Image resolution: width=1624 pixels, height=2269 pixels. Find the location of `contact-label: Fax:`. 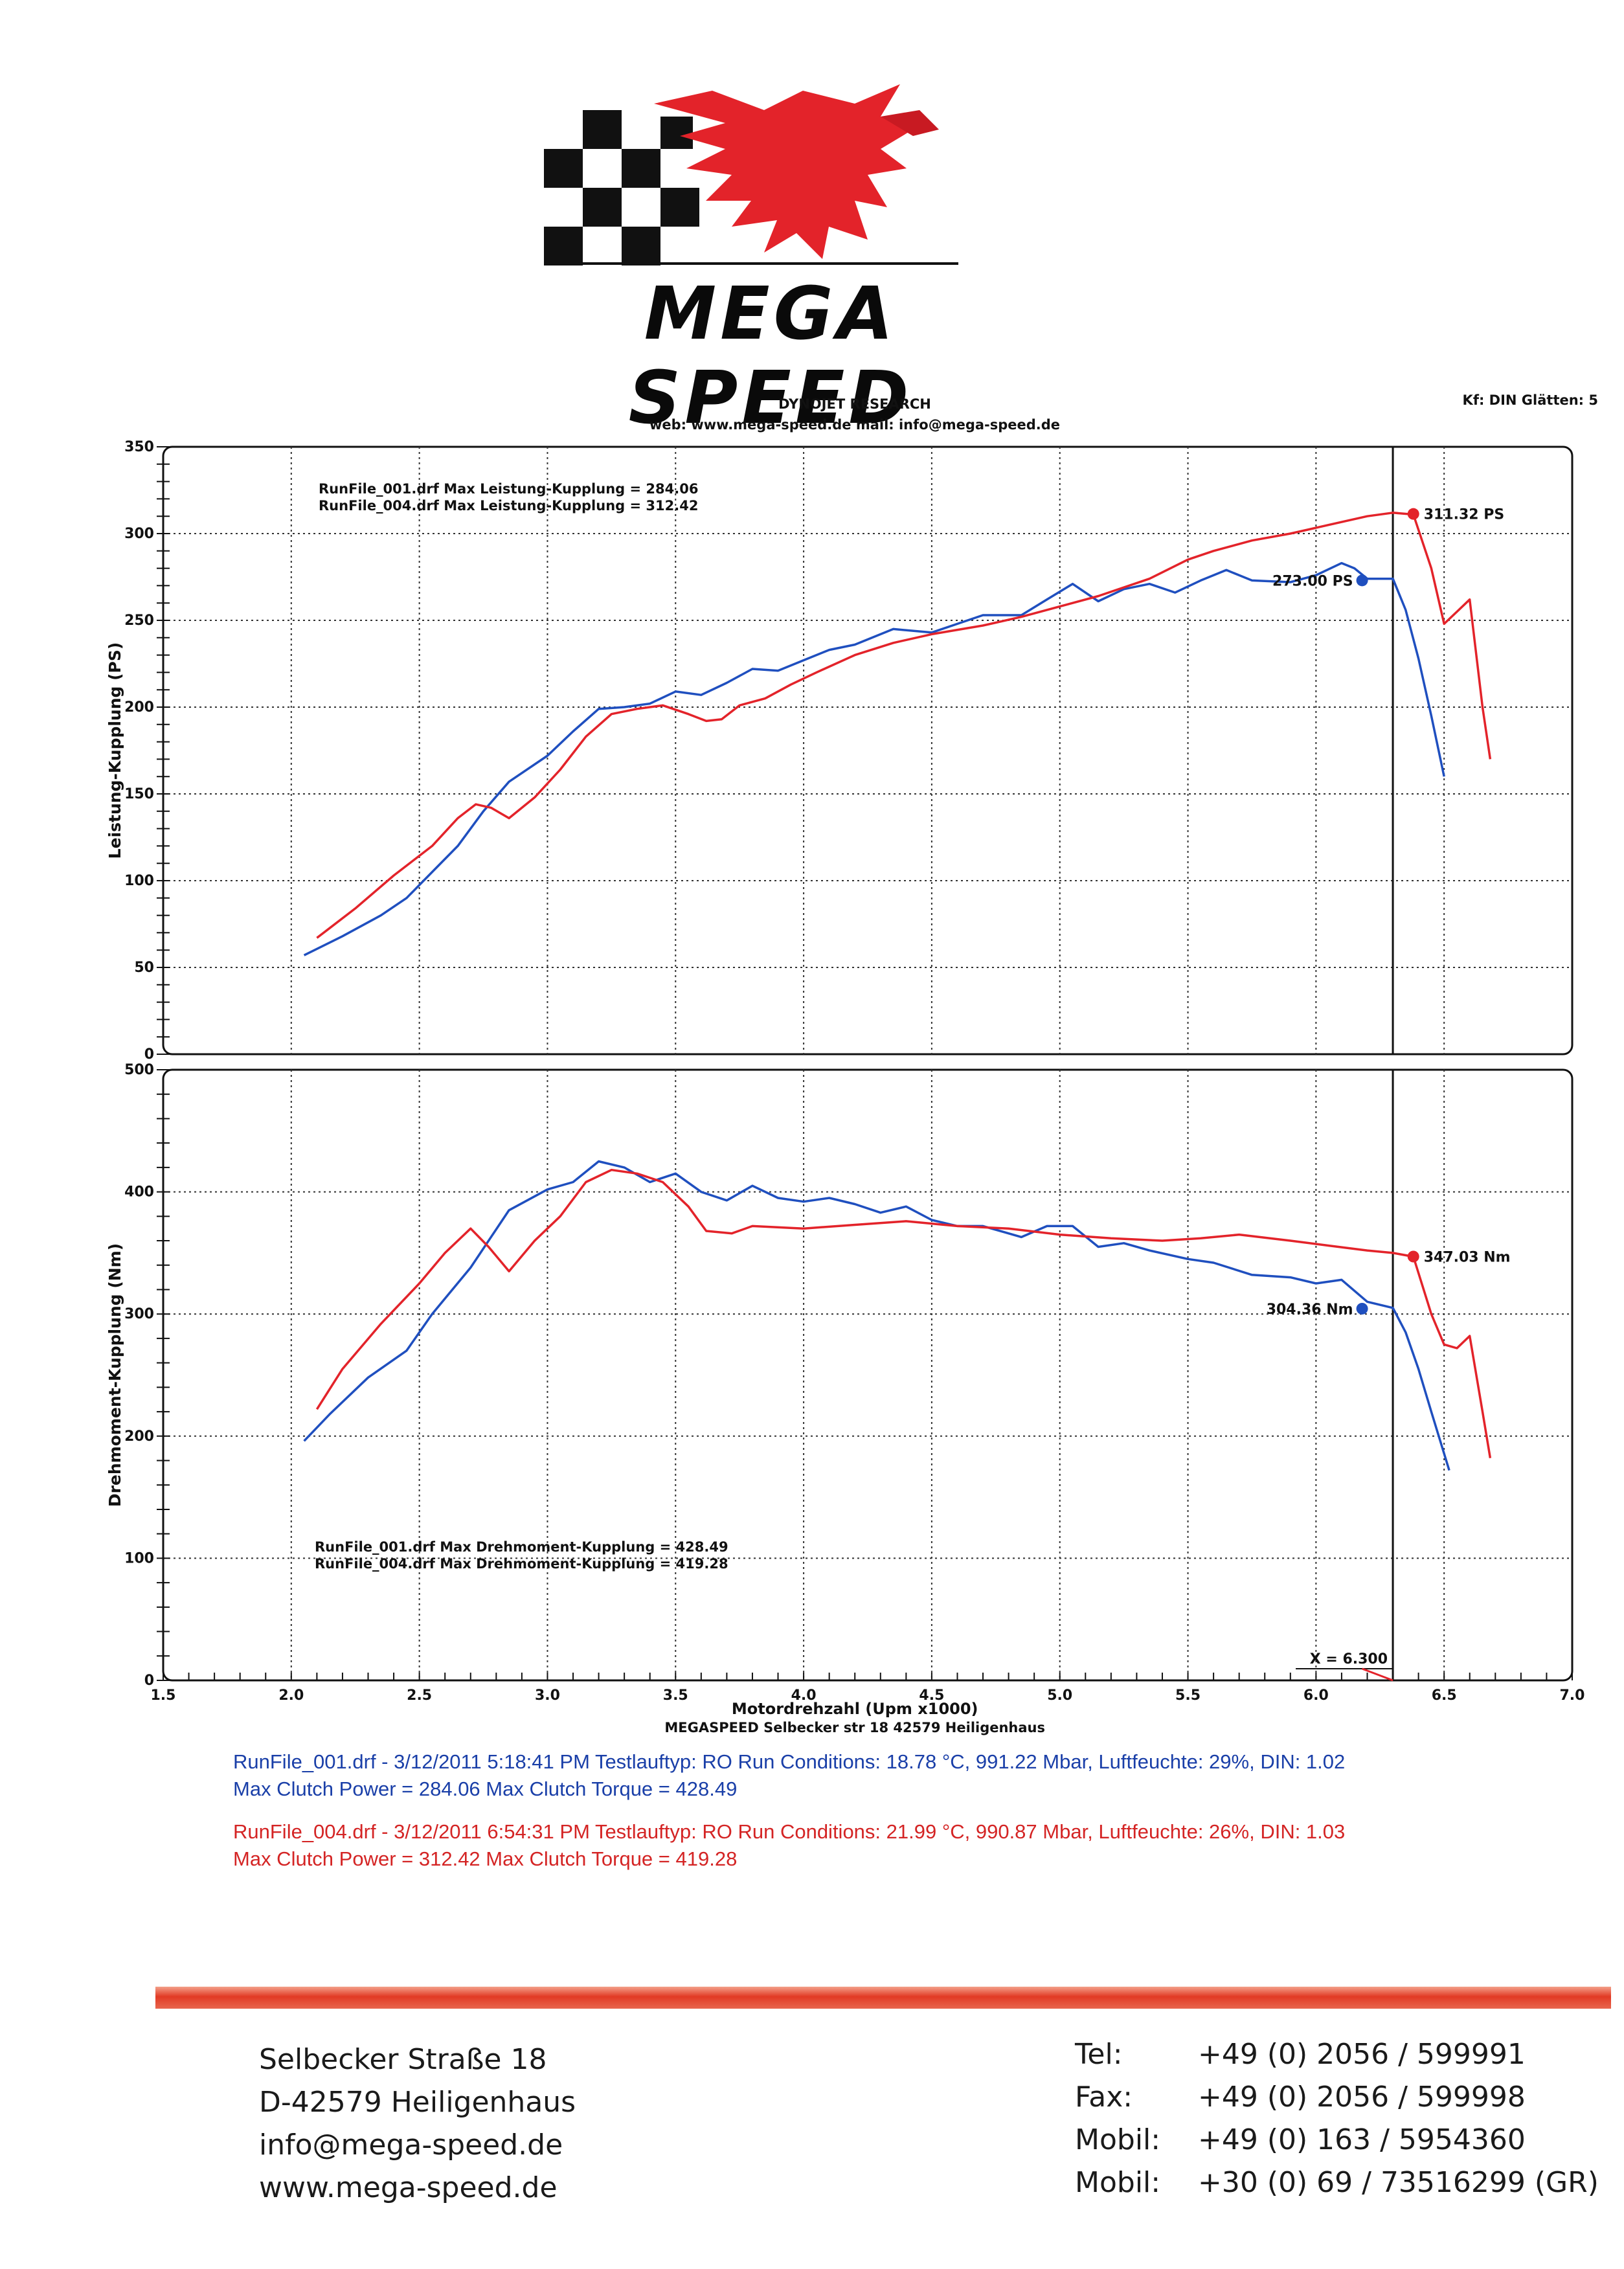

contact-label: Fax: is located at coordinates (1104, 2097).